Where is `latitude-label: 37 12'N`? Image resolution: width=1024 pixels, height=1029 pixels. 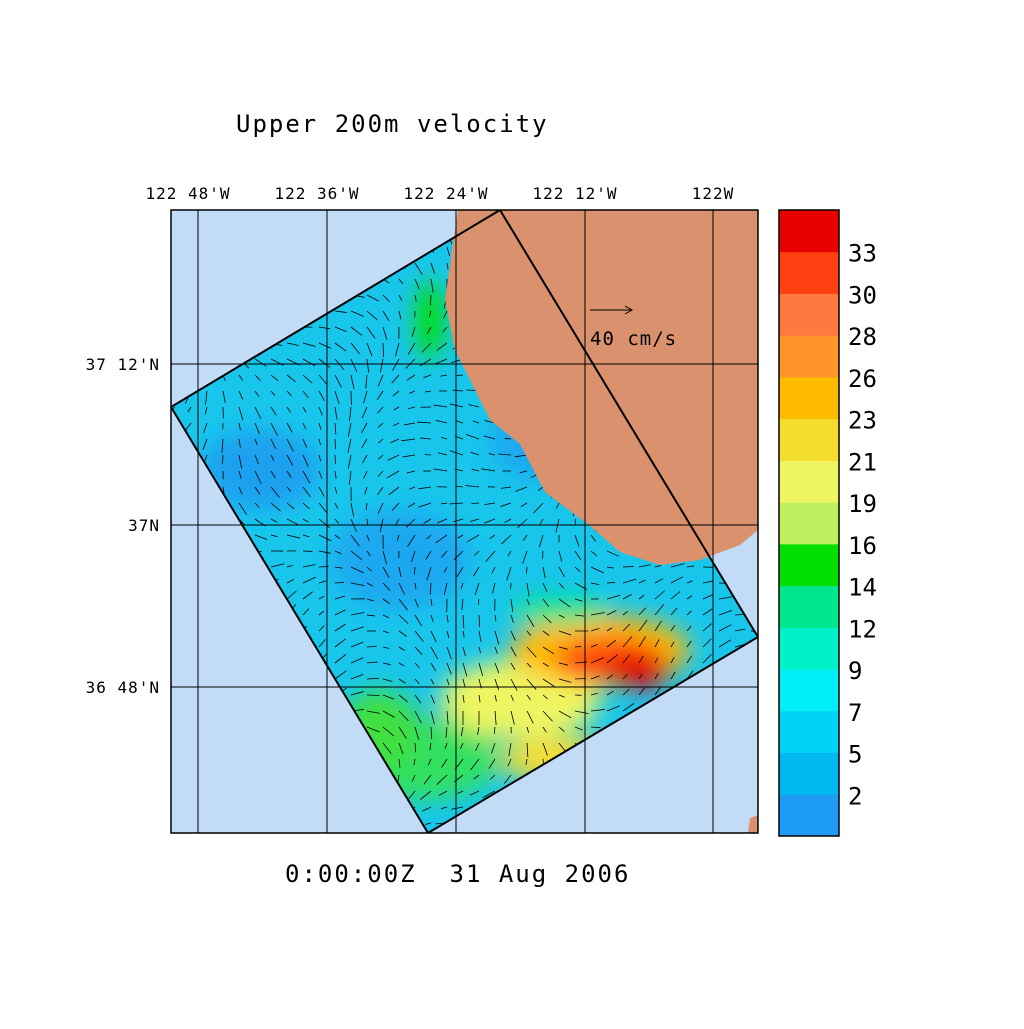 latitude-label: 37 12'N is located at coordinates (123, 364).